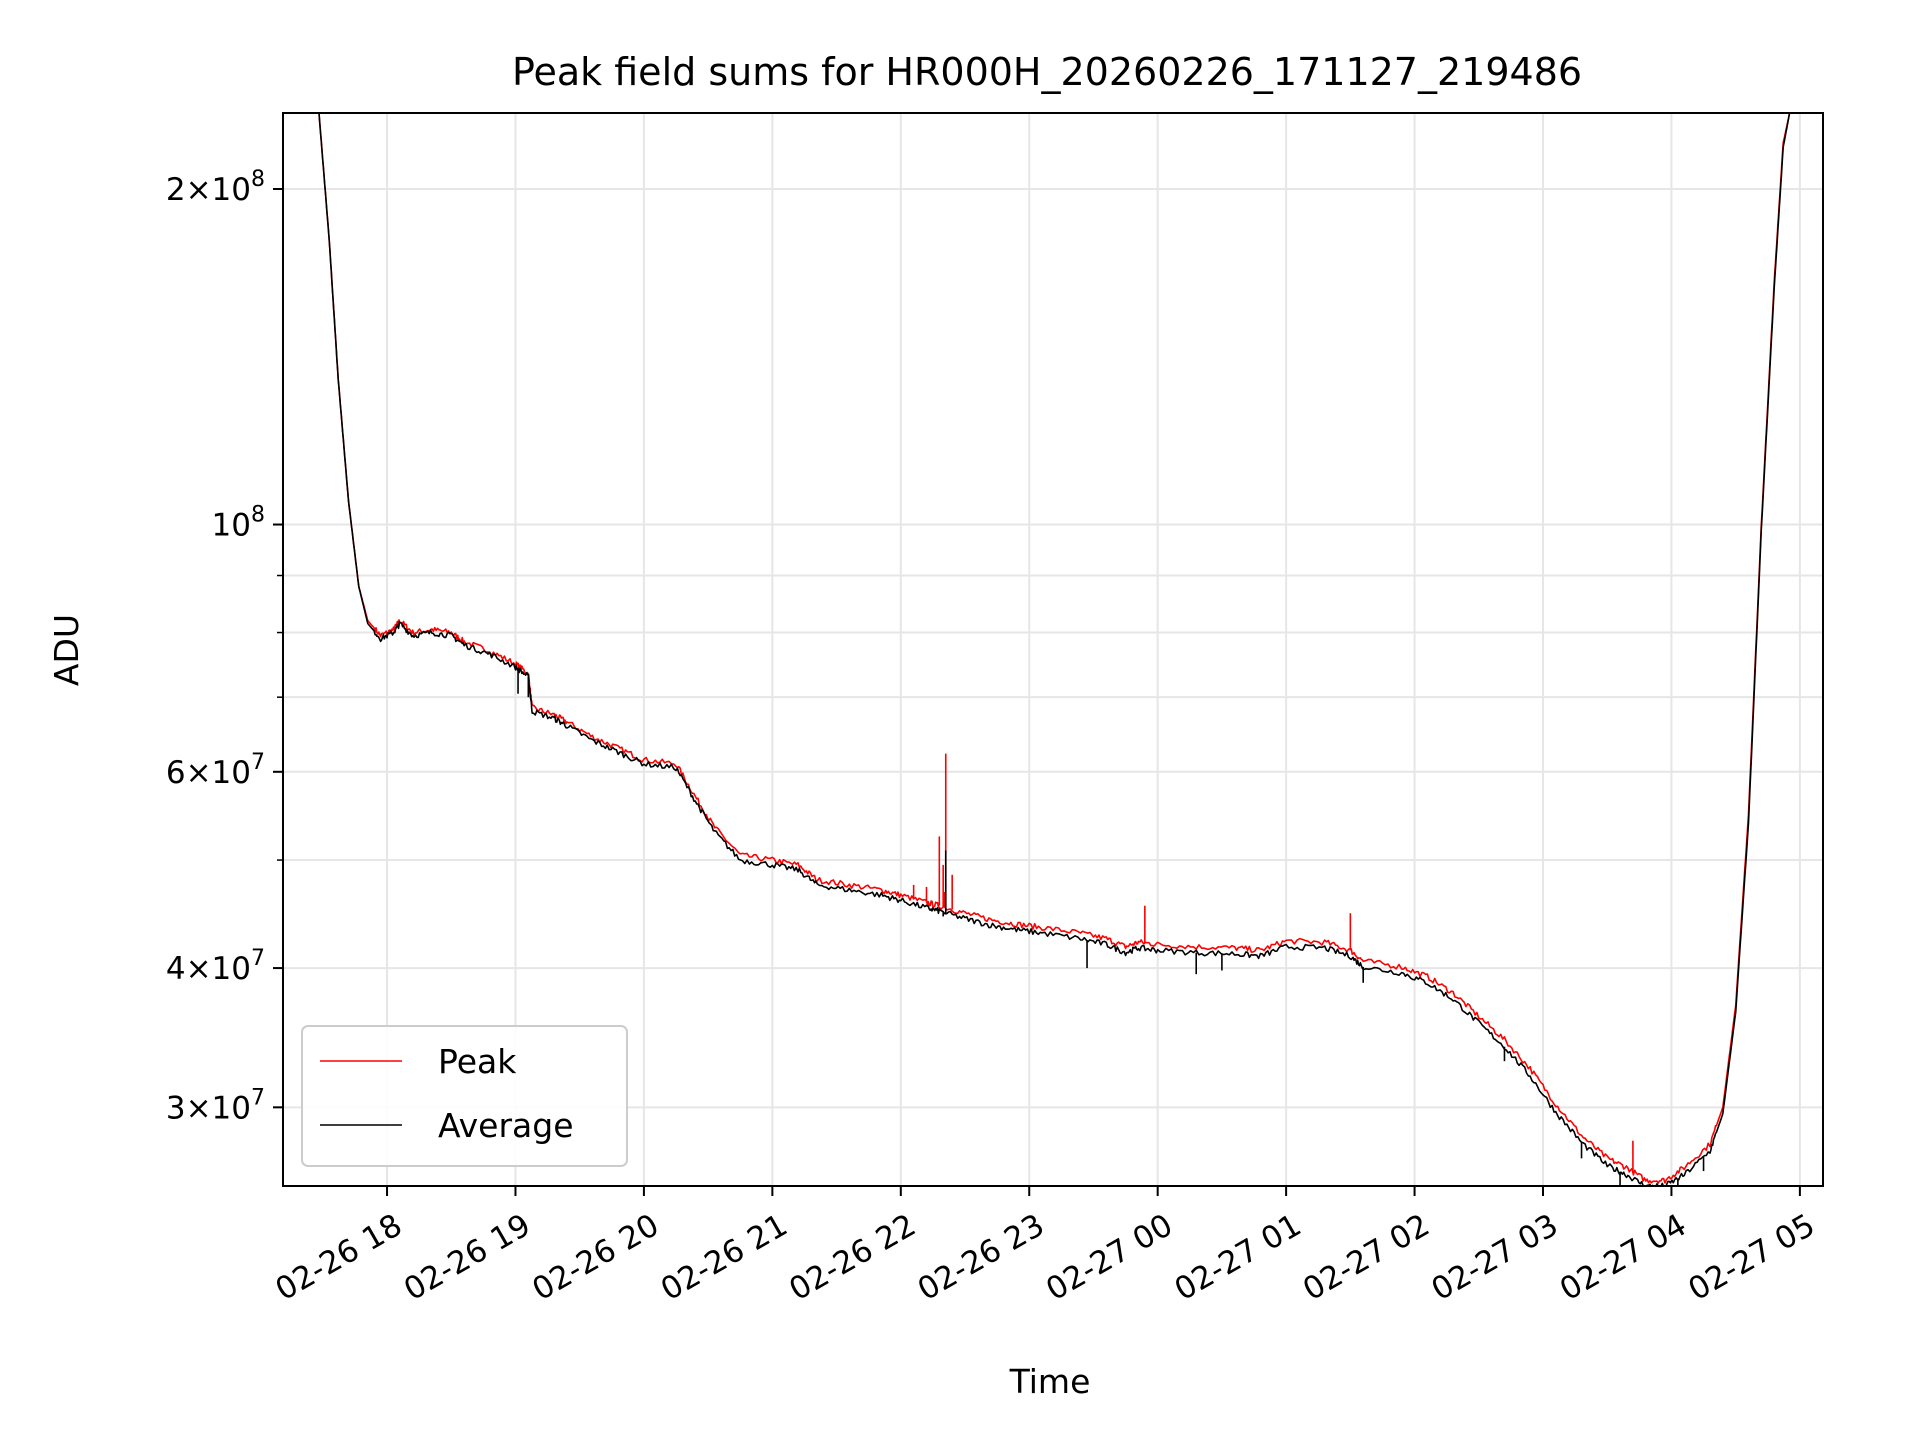 The height and width of the screenshot is (1440, 1920). I want to click on legend: Peak Average, so click(464, 1096).